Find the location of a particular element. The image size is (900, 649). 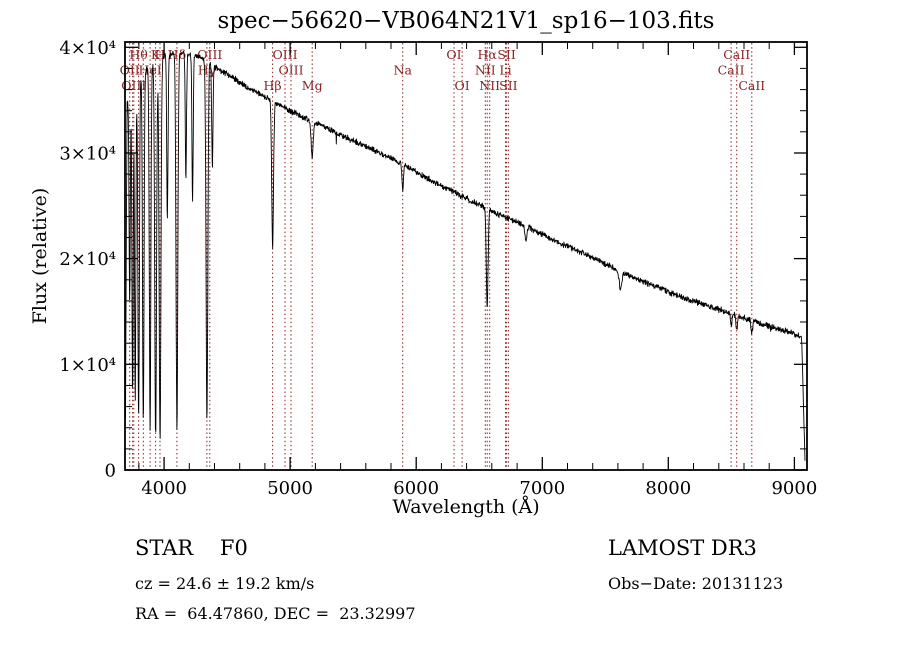

y-tick-label: 1×10⁴ is located at coordinates (87, 365).